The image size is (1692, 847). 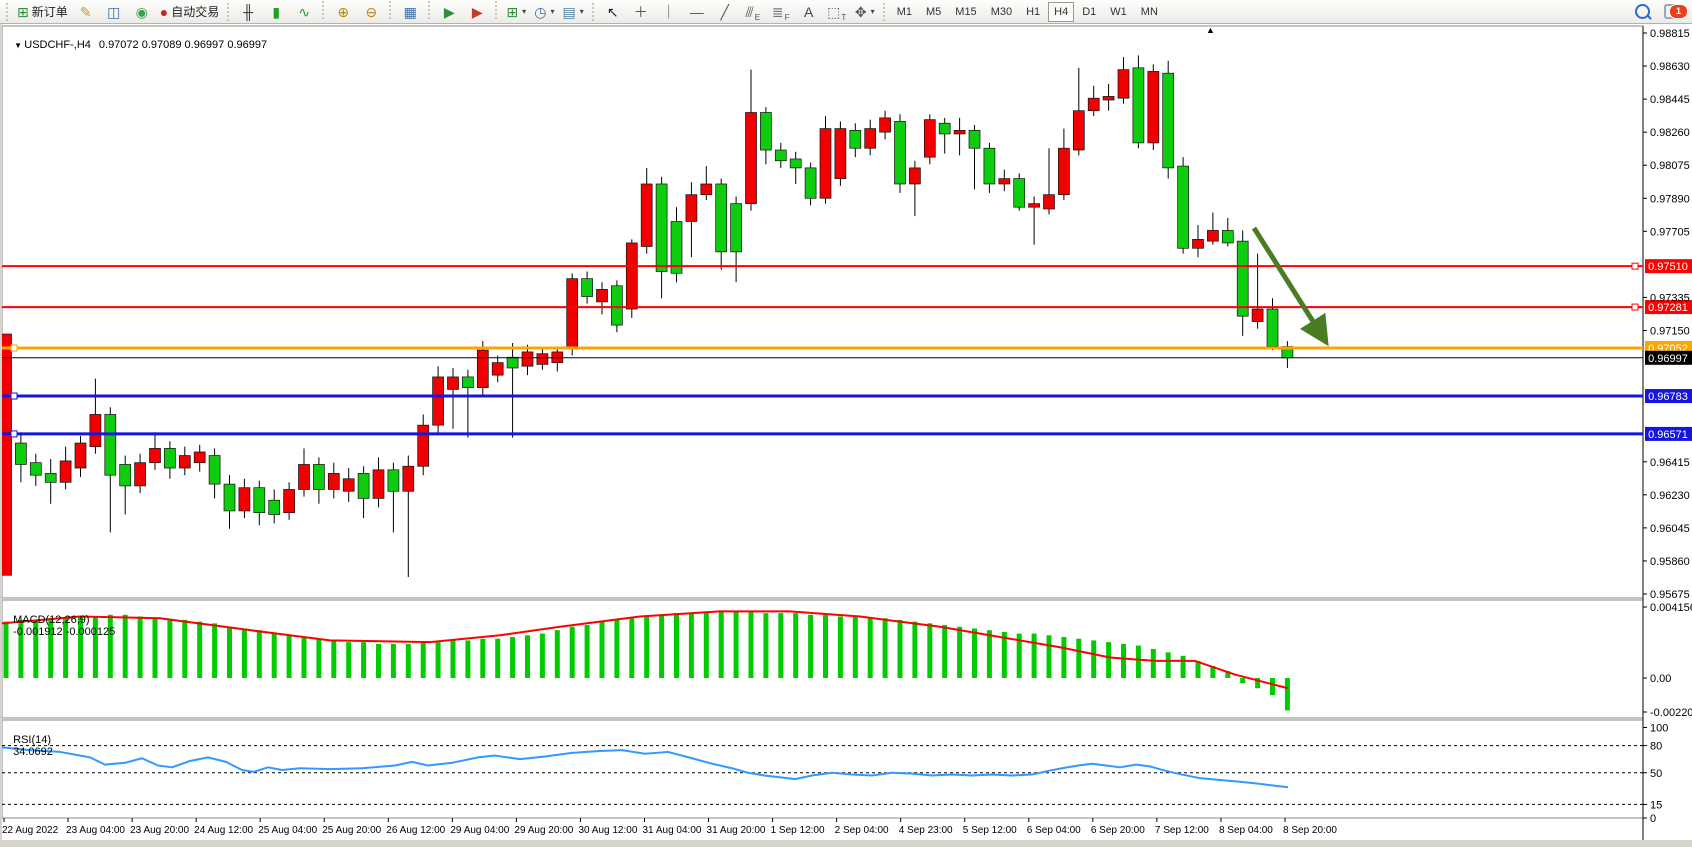 What do you see at coordinates (351, 830) in the screenshot?
I see `time-axis-label: 25 Aug 20:00` at bounding box center [351, 830].